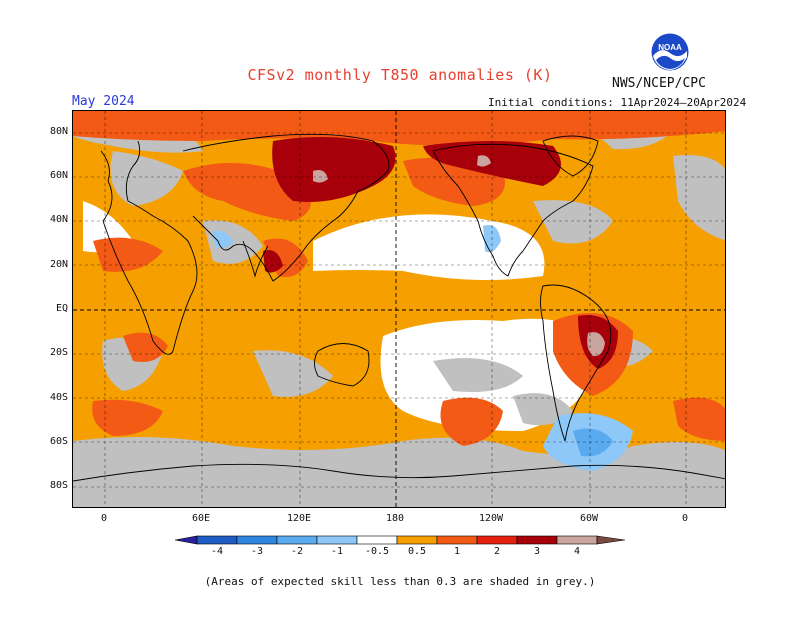 The image size is (800, 618). What do you see at coordinates (58, 175) in the screenshot?
I see `lat-label: 60N` at bounding box center [58, 175].